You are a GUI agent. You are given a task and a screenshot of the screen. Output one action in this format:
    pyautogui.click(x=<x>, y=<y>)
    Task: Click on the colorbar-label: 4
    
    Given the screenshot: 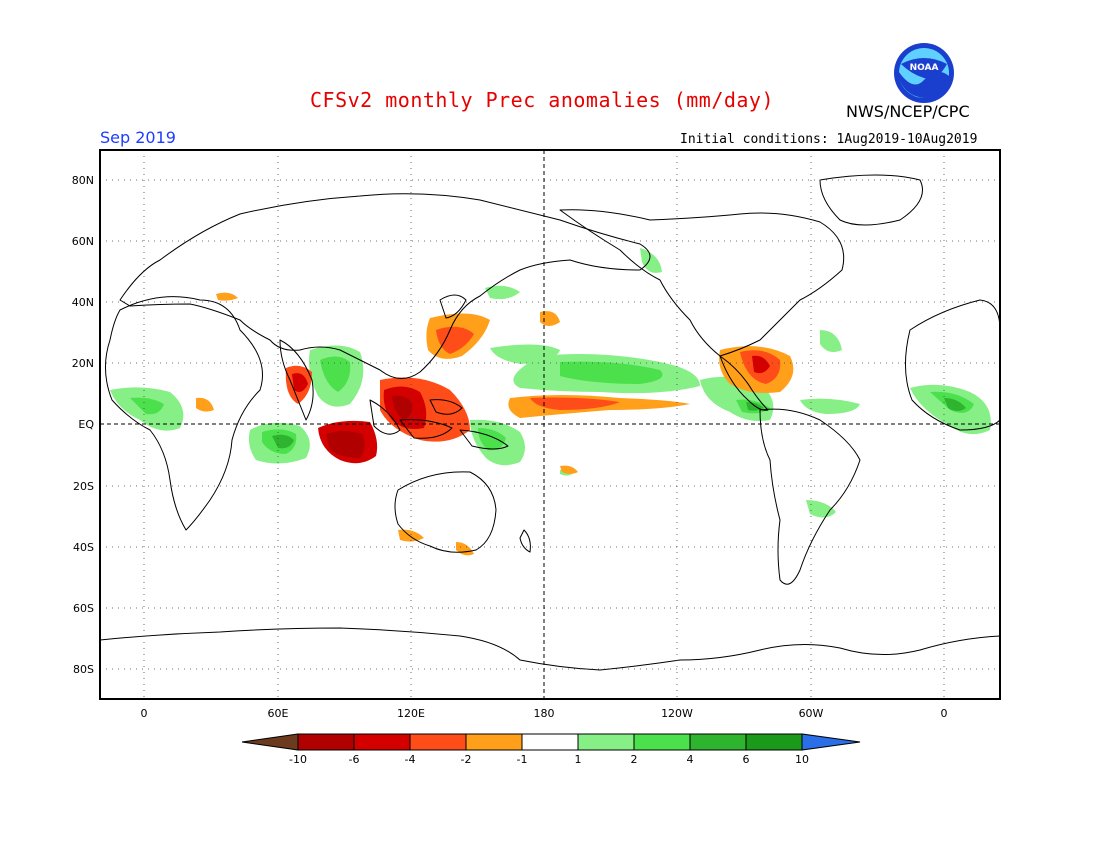 What is the action you would take?
    pyautogui.click(x=690, y=759)
    